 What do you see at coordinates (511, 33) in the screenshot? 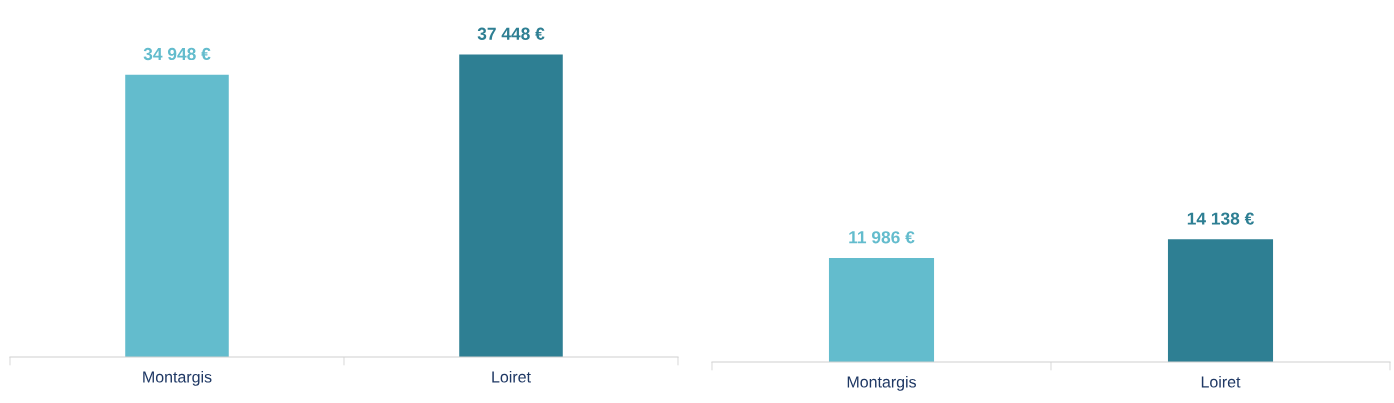
I see `data-label: 37 448 €` at bounding box center [511, 33].